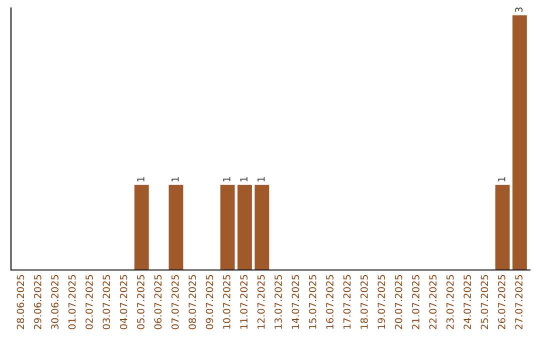 The image size is (540, 340). What do you see at coordinates (158, 302) in the screenshot?
I see `x-tick-label: 06.07.2025` at bounding box center [158, 302].